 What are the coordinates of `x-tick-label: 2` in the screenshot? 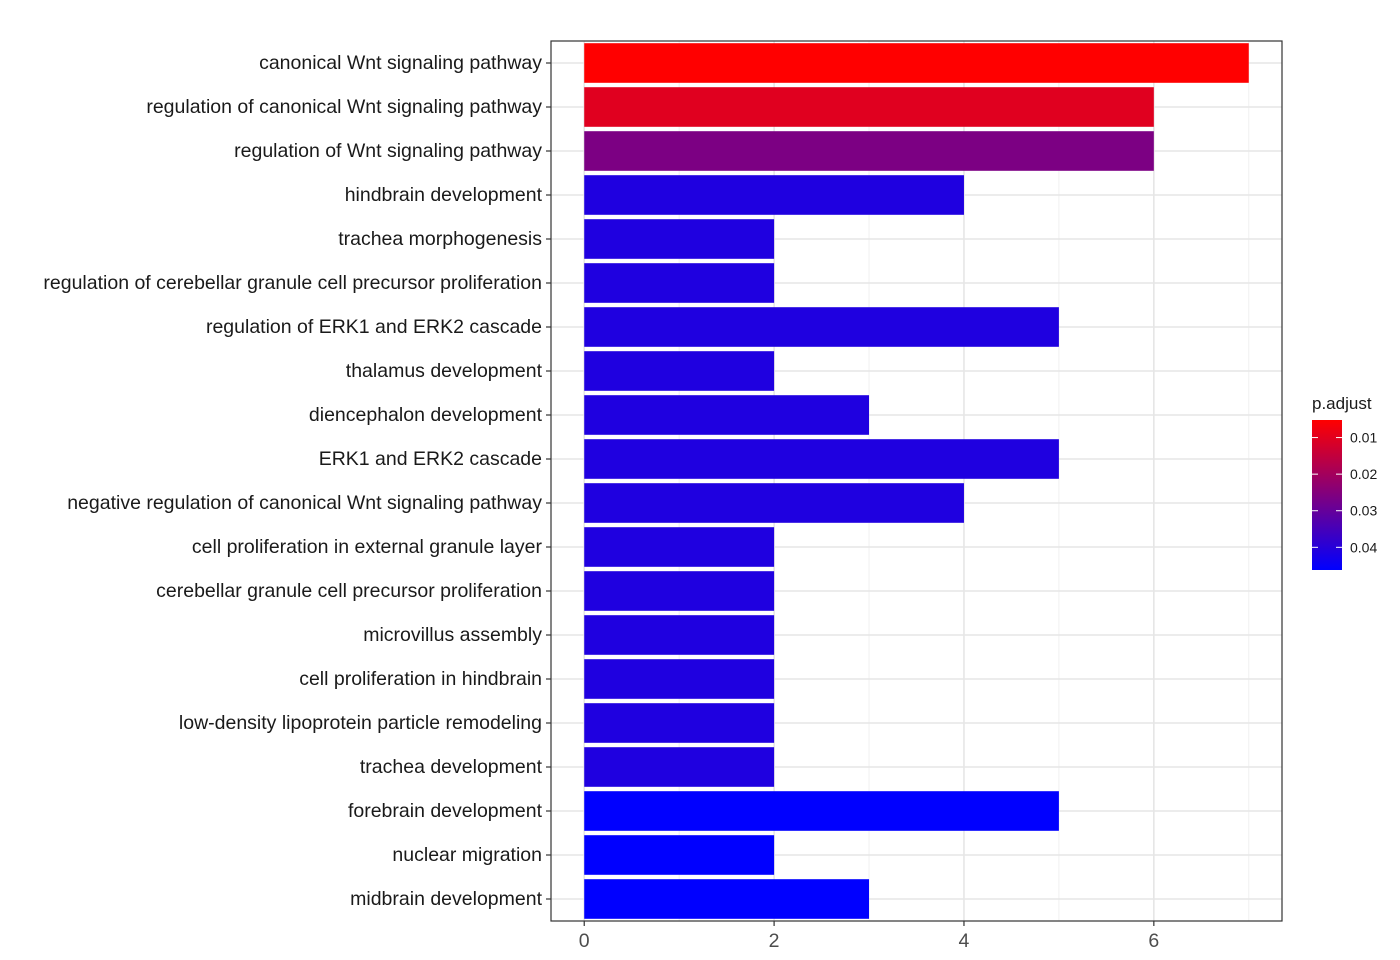 It's located at (774, 941).